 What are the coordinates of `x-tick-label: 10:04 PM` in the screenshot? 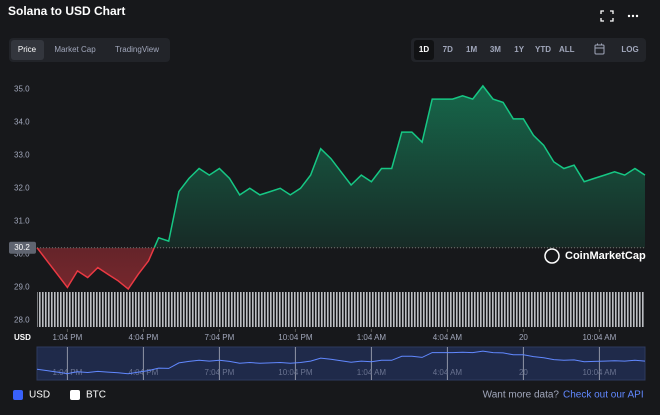 It's located at (295, 337).